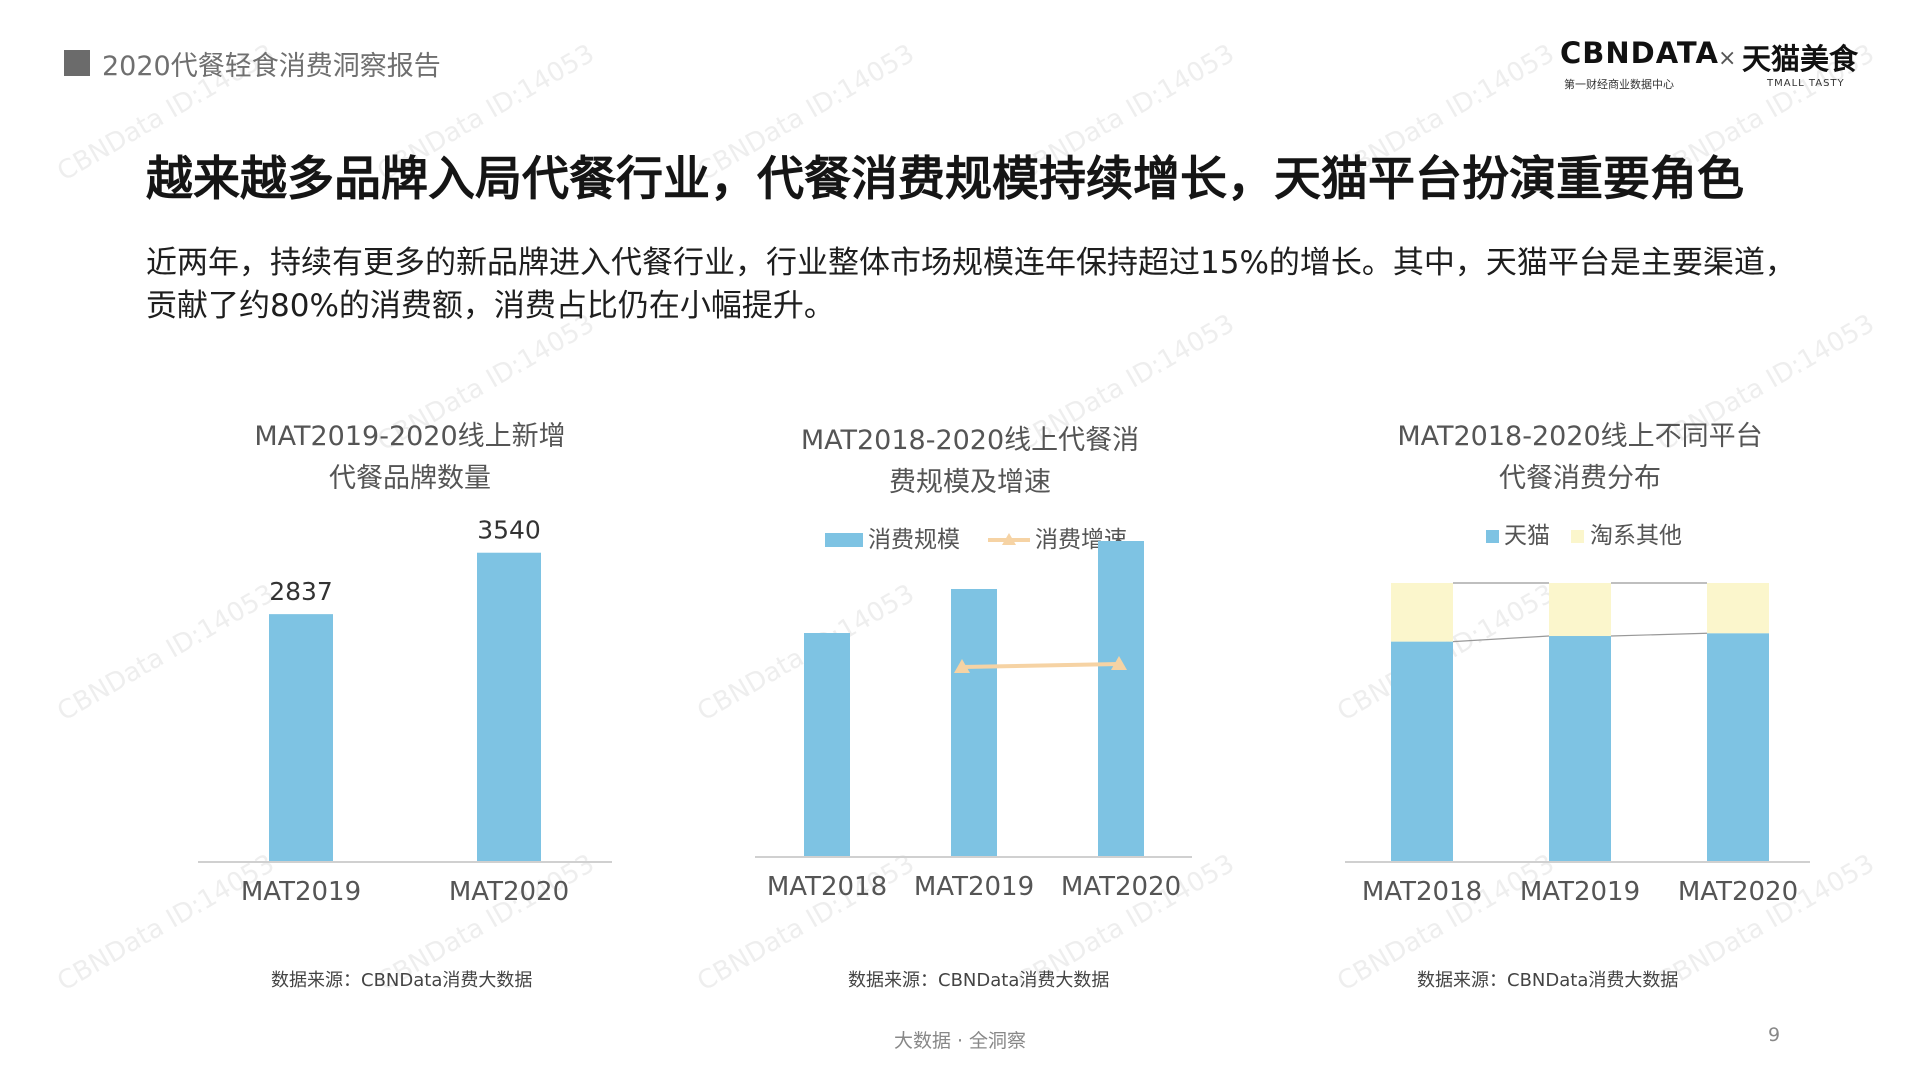 The image size is (1920, 1080). What do you see at coordinates (1040, 665) in the screenshot?
I see `growth-line` at bounding box center [1040, 665].